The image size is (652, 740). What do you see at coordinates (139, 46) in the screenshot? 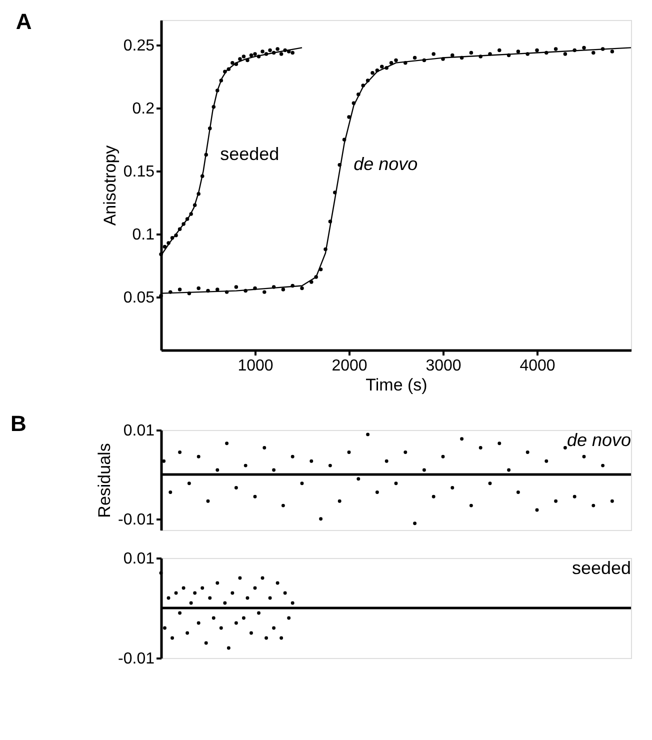
I see `y-tick-label: 0.25` at bounding box center [139, 46].